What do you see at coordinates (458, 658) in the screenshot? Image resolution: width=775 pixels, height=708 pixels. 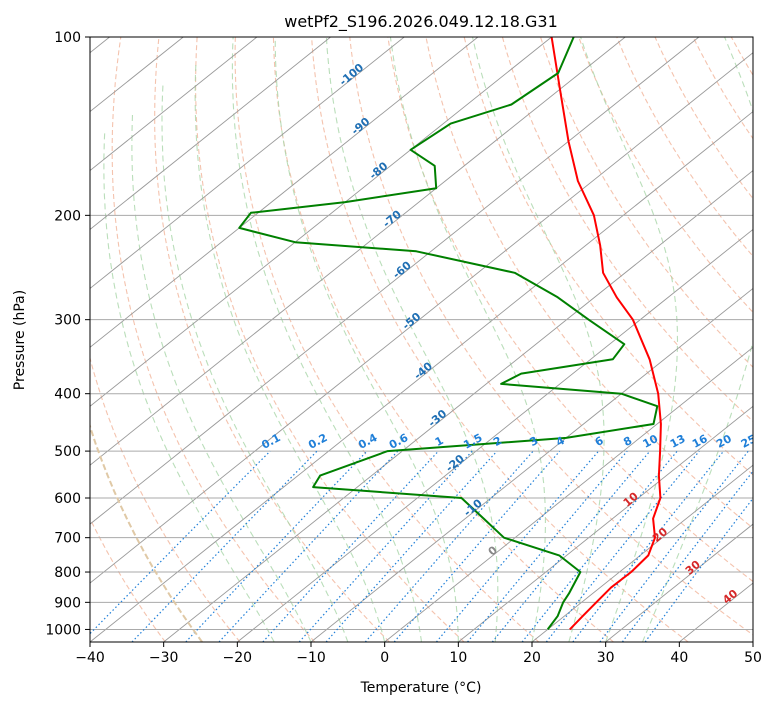 I see `x-tick-label: 10` at bounding box center [458, 658].